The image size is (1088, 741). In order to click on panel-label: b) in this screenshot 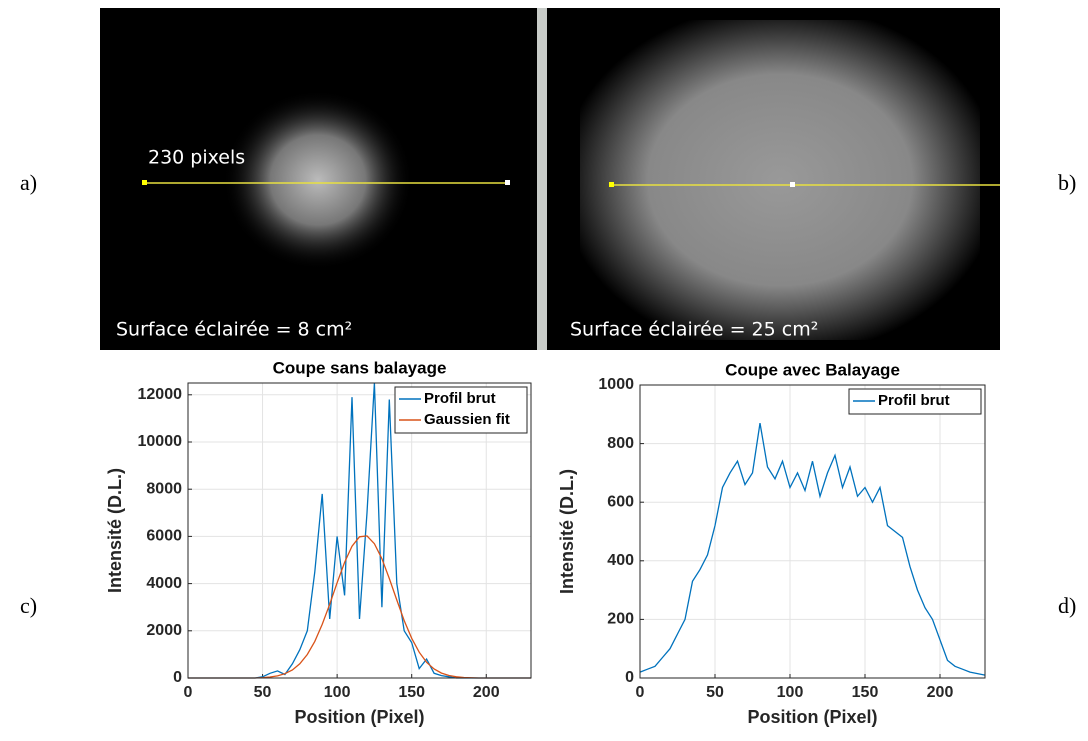, I will do `click(1067, 182)`.